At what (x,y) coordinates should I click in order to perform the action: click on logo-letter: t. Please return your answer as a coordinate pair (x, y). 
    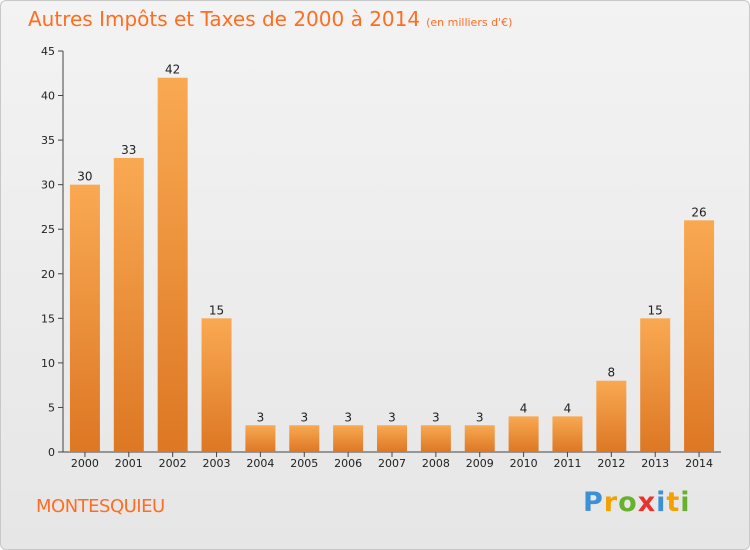
    Looking at the image, I should click on (673, 502).